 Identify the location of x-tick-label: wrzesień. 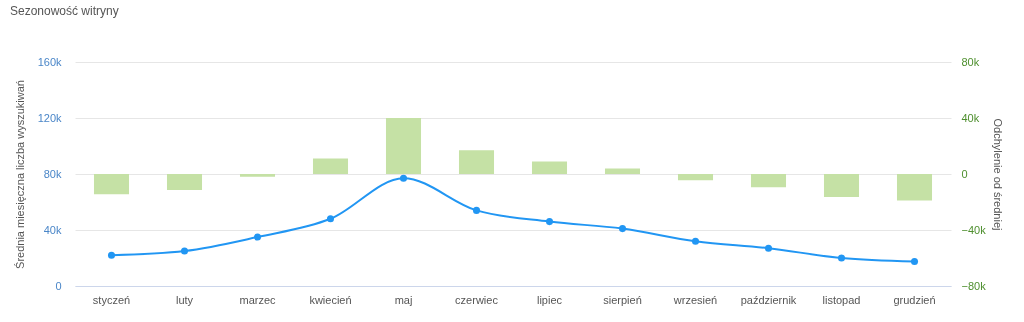
(695, 299).